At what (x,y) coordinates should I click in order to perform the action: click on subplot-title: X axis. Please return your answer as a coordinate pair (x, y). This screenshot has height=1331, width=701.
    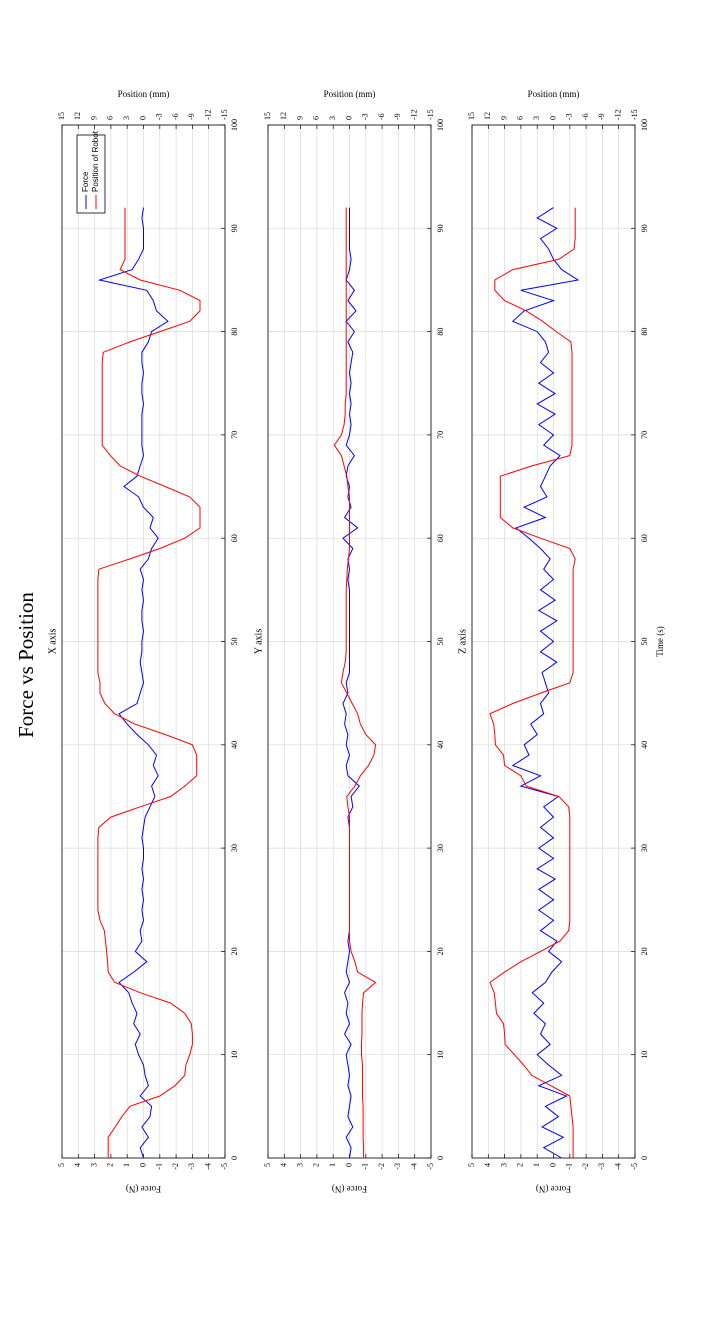
    Looking at the image, I should click on (52, 641).